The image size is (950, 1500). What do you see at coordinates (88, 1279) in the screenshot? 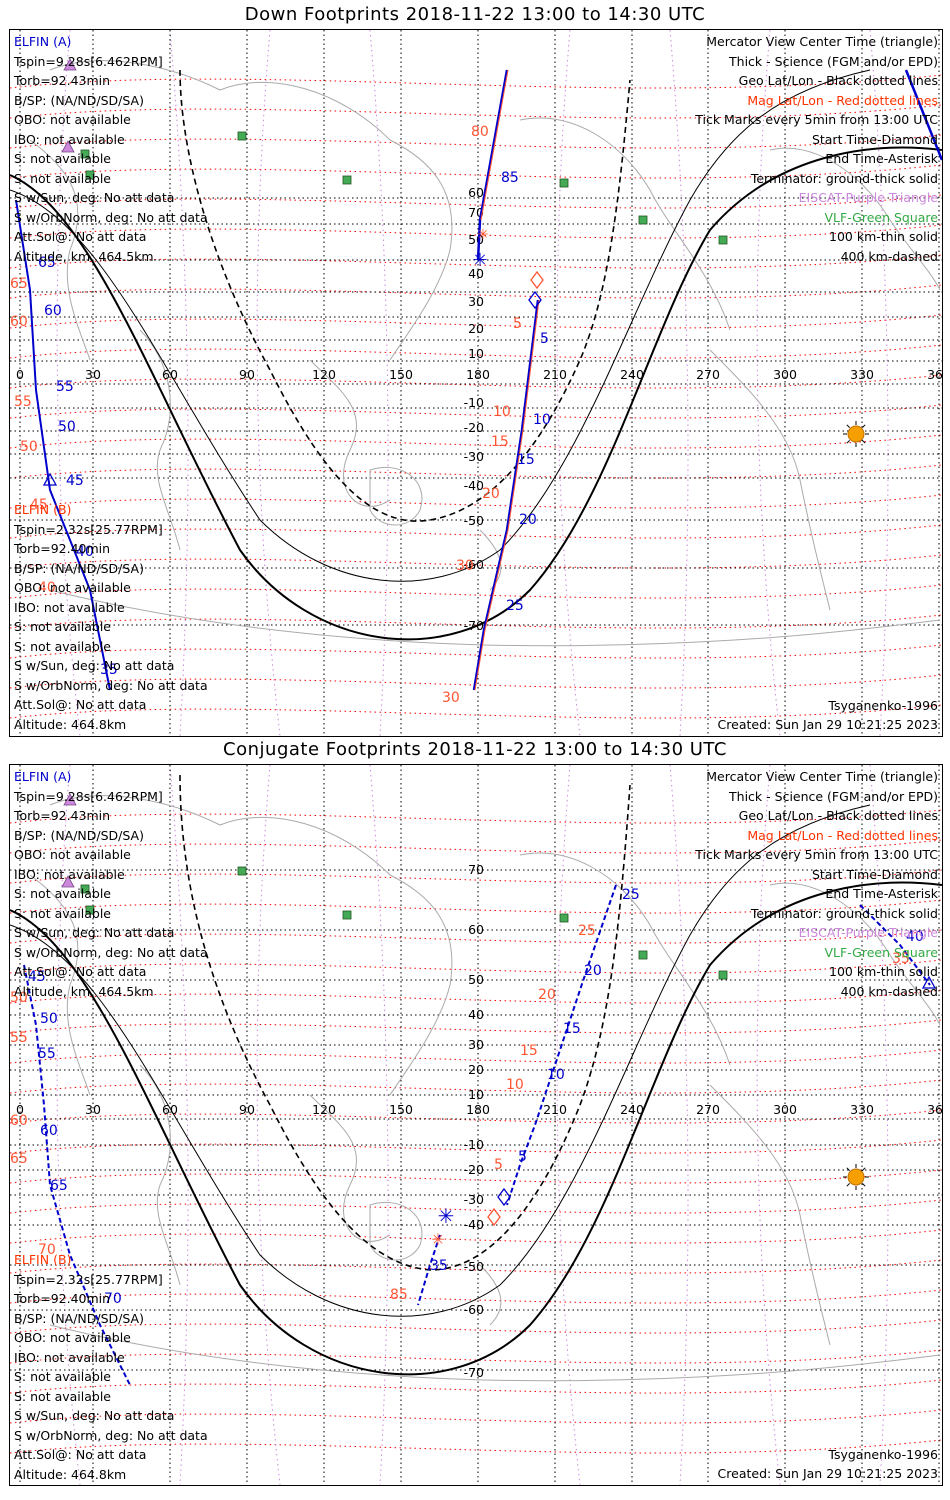
I see `elfin-b-tspin: Tspin=2.32s[25.77RPM]` at bounding box center [88, 1279].